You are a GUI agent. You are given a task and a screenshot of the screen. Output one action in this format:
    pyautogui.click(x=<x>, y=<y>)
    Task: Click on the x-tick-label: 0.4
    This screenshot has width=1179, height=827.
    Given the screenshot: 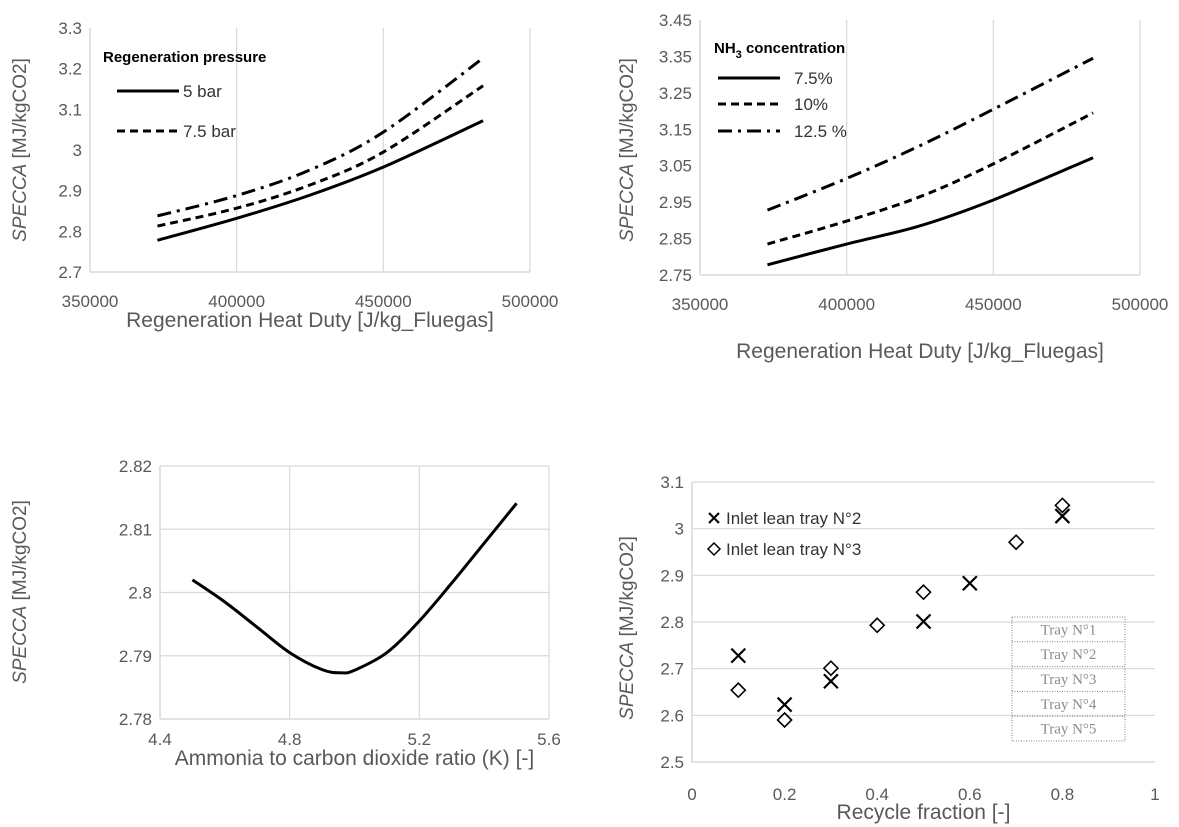 What is the action you would take?
    pyautogui.click(x=877, y=794)
    